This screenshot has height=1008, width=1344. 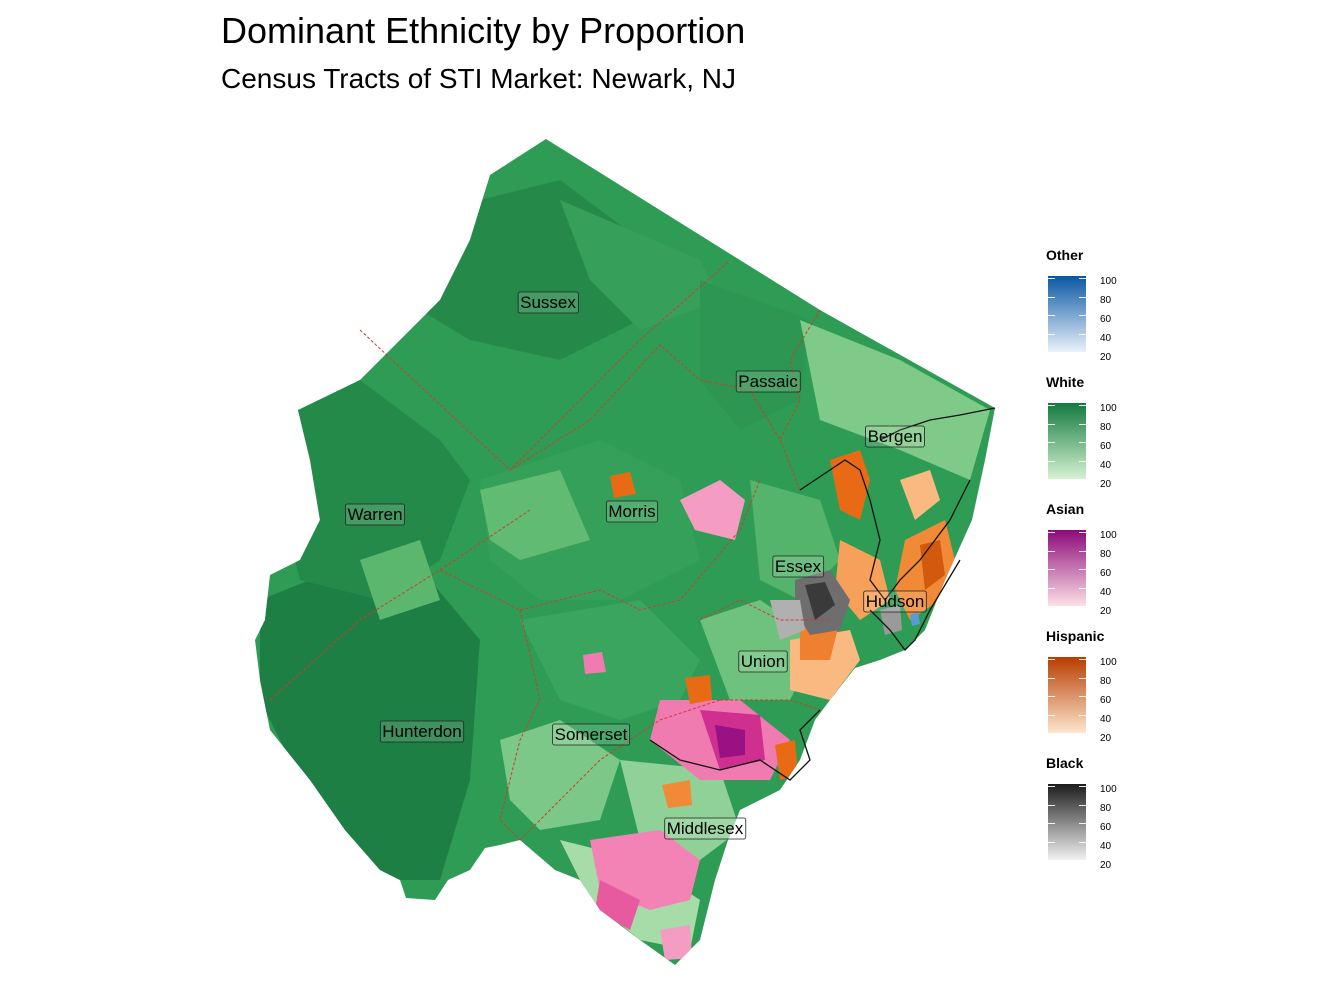 I want to click on county-label-passaic: Passaic, so click(x=768, y=381).